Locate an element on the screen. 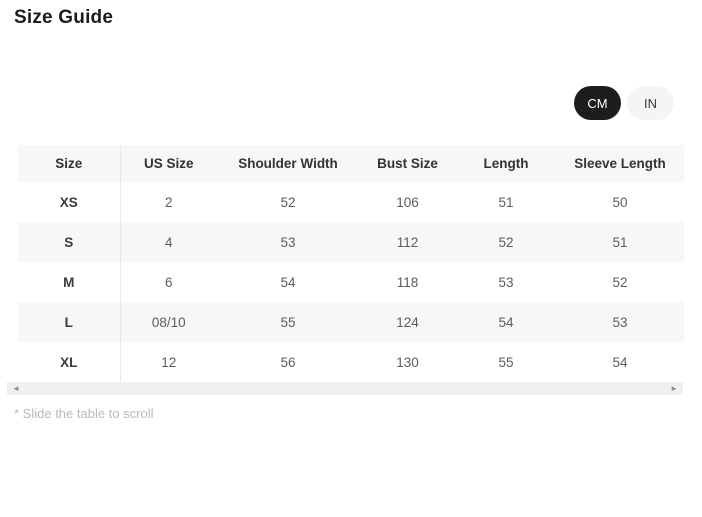  table-row-s: S 4 53 112 52 51 is located at coordinates (351, 242).